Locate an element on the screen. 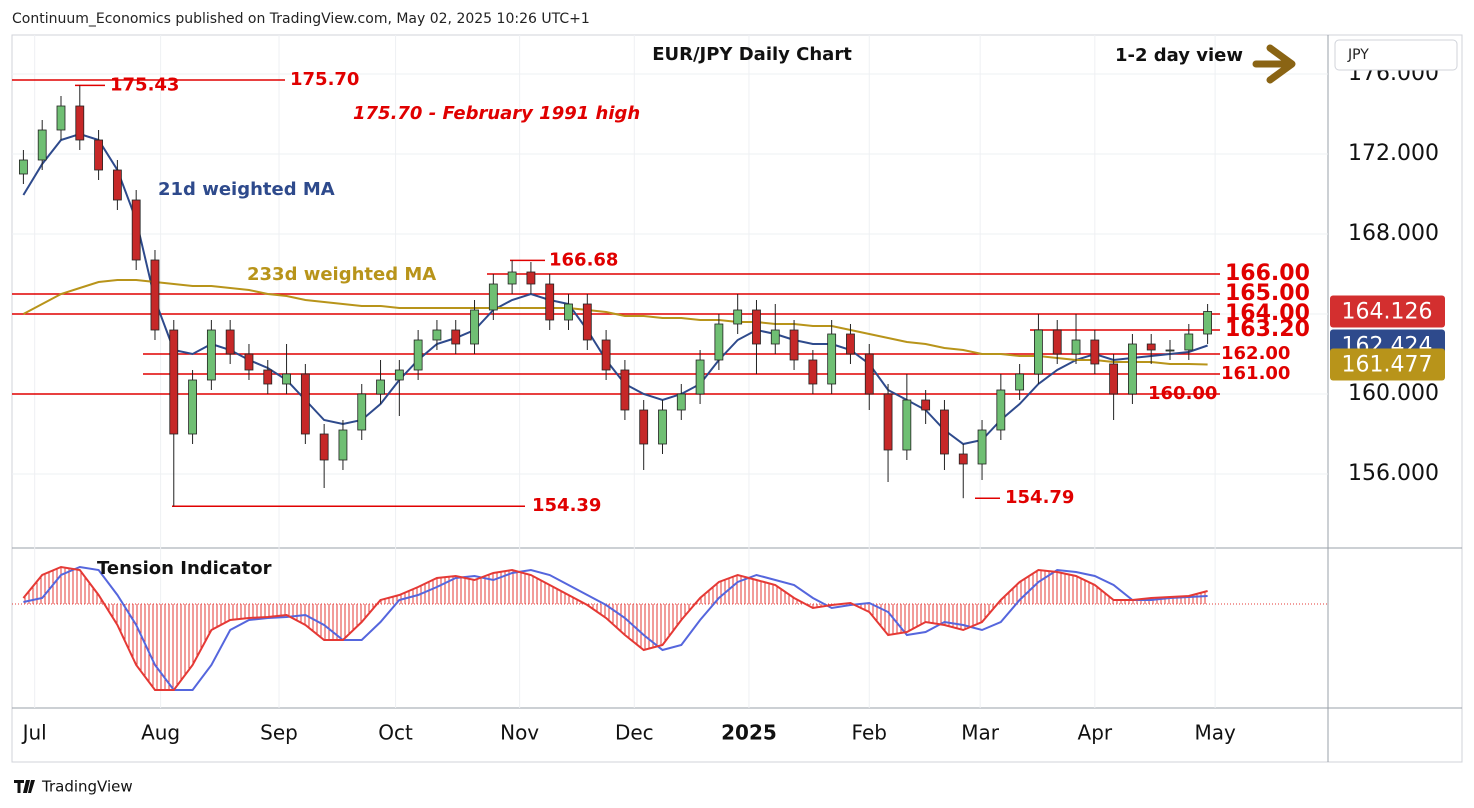  y-tick-label: 156.000 is located at coordinates (1393, 473).